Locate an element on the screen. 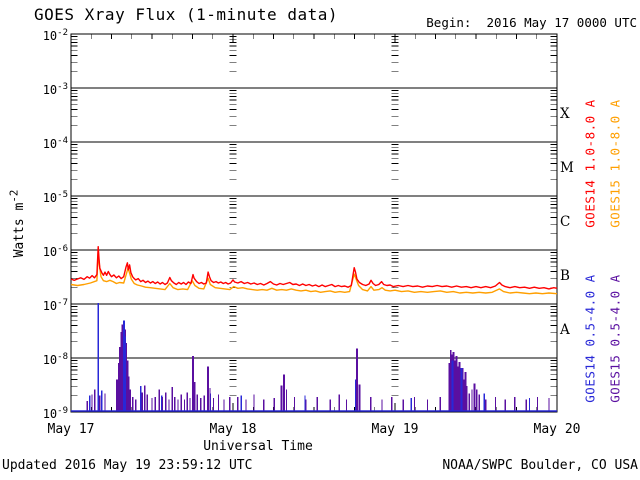 The image size is (640, 480). x-axis-tick-label: May 17 is located at coordinates (71, 429).